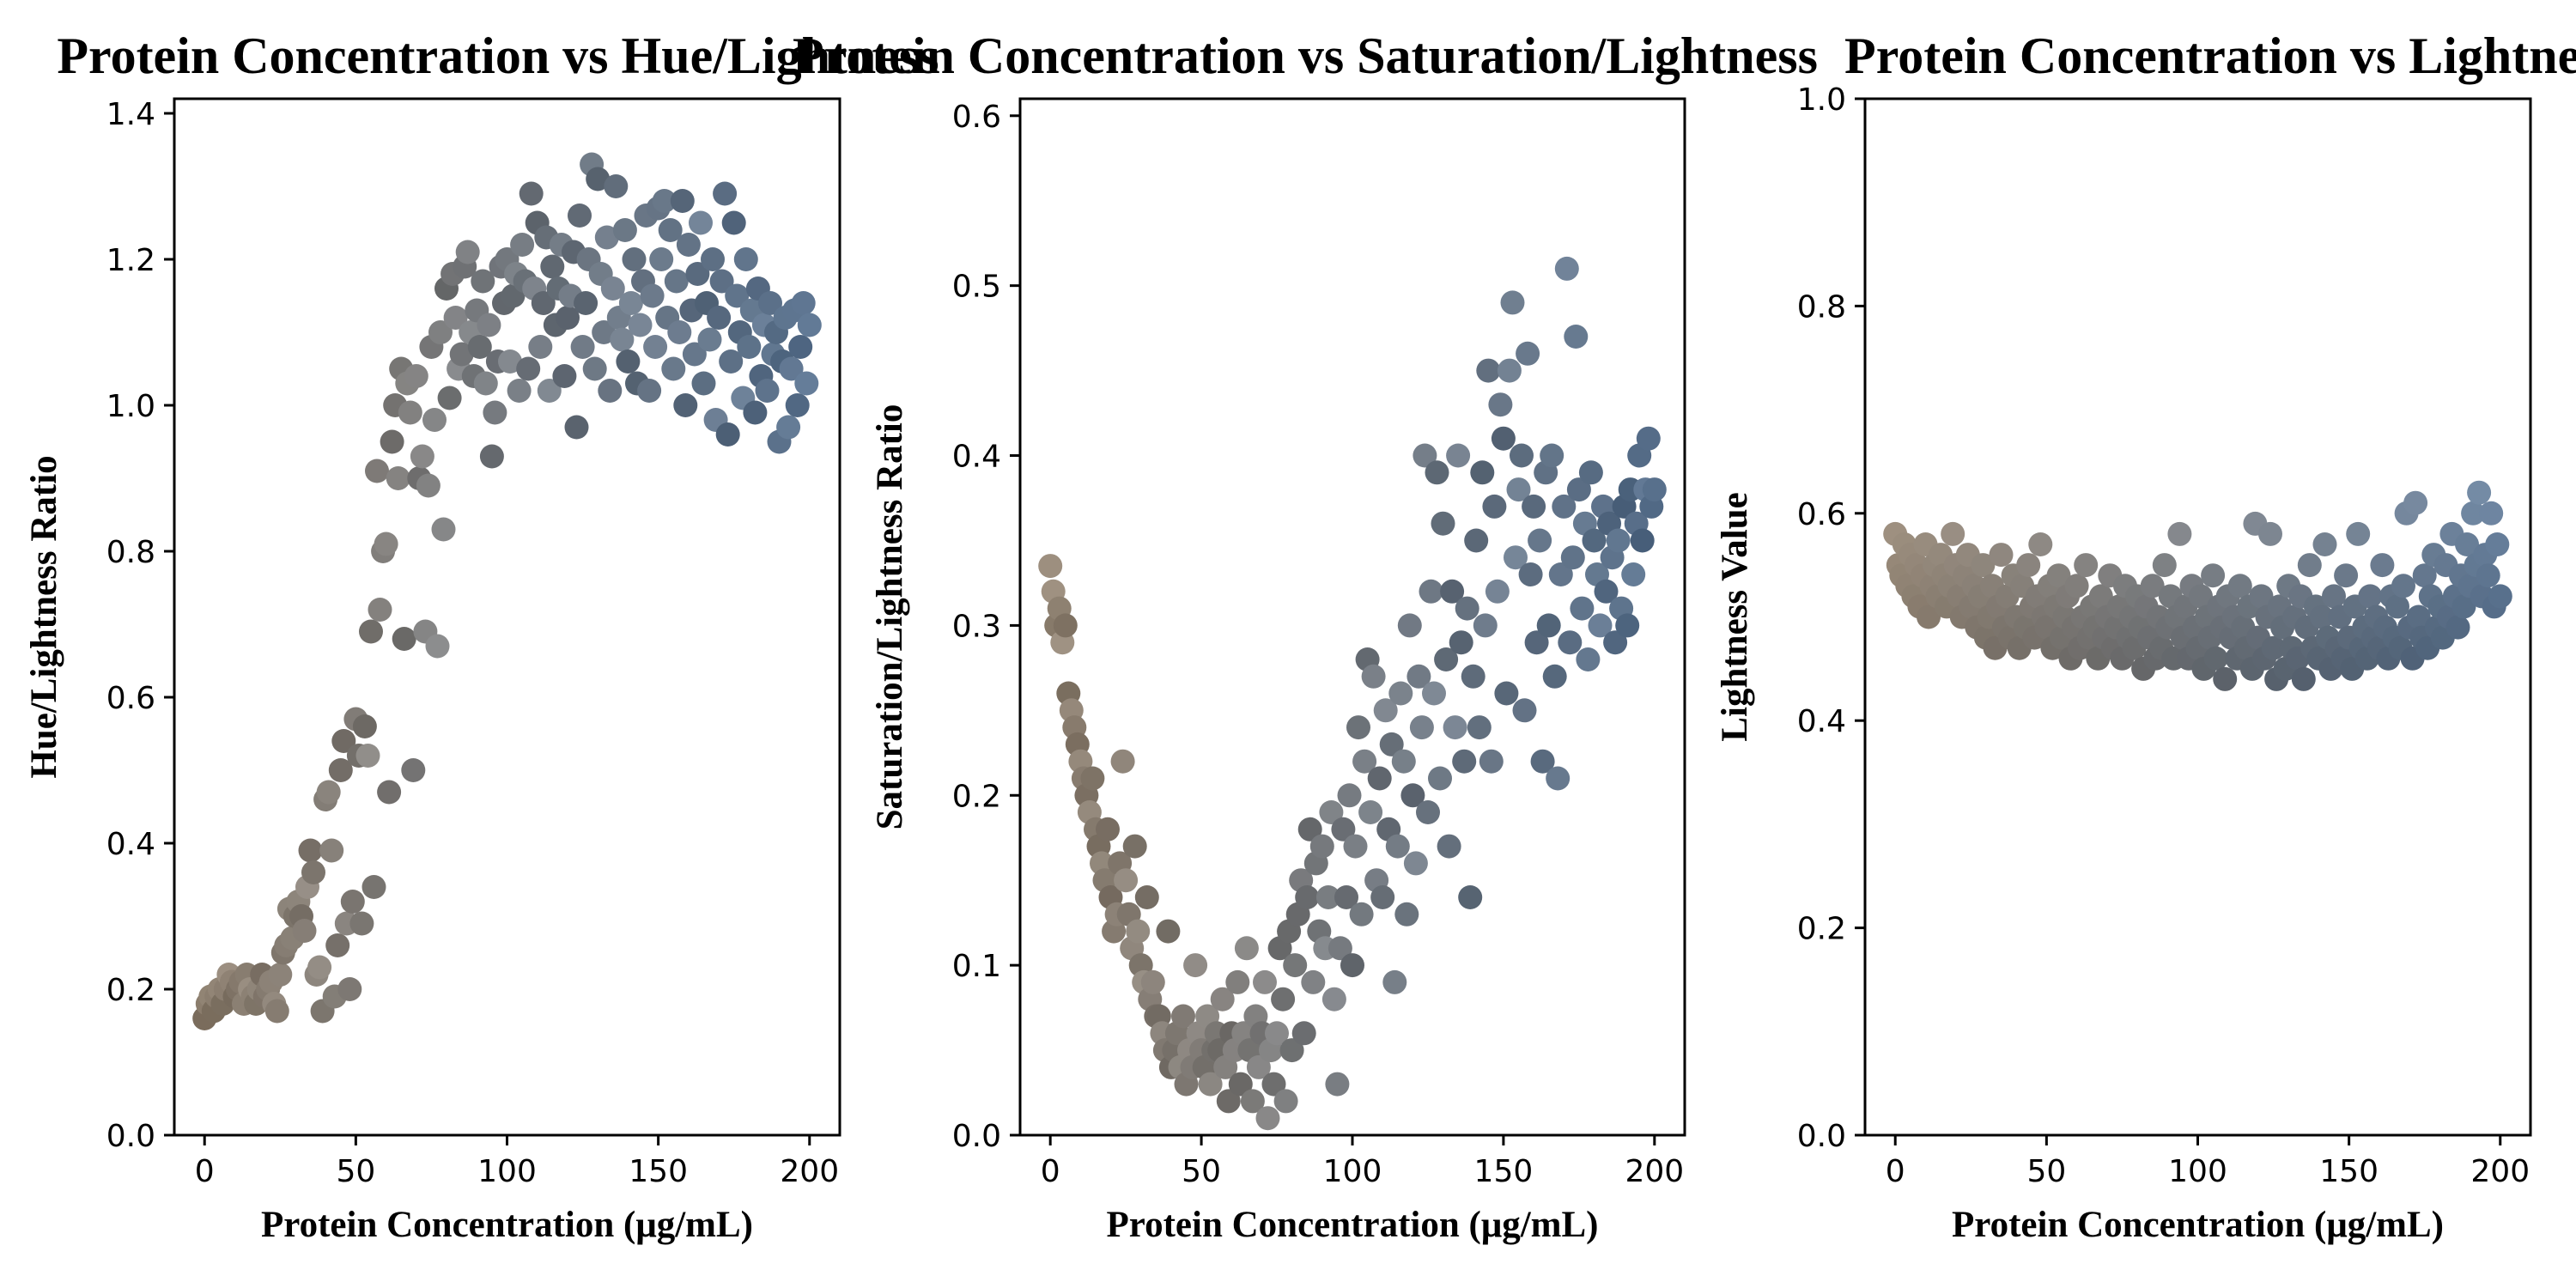 This screenshot has height=1288, width=2576. Describe the element at coordinates (1821, 514) in the screenshot. I see `y-tick-label: 0.6` at that location.